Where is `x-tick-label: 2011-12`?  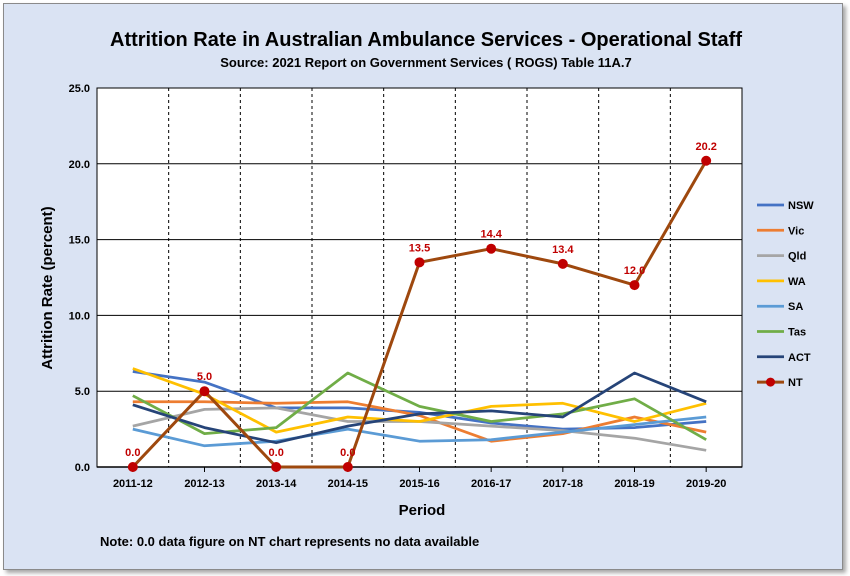
x-tick-label: 2011-12 is located at coordinates (133, 484).